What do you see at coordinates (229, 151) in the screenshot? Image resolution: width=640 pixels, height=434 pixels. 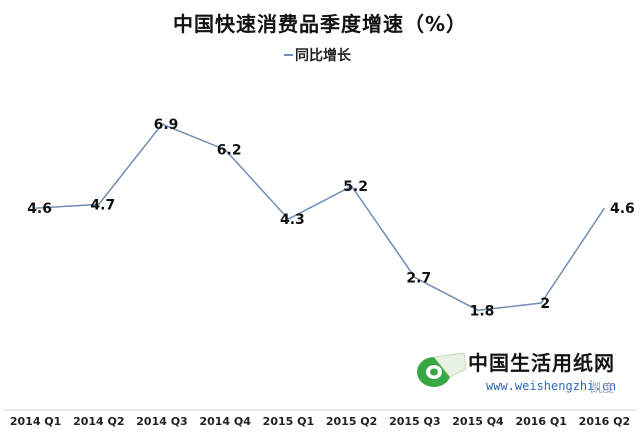 I see `data-label: 6.2` at bounding box center [229, 151].